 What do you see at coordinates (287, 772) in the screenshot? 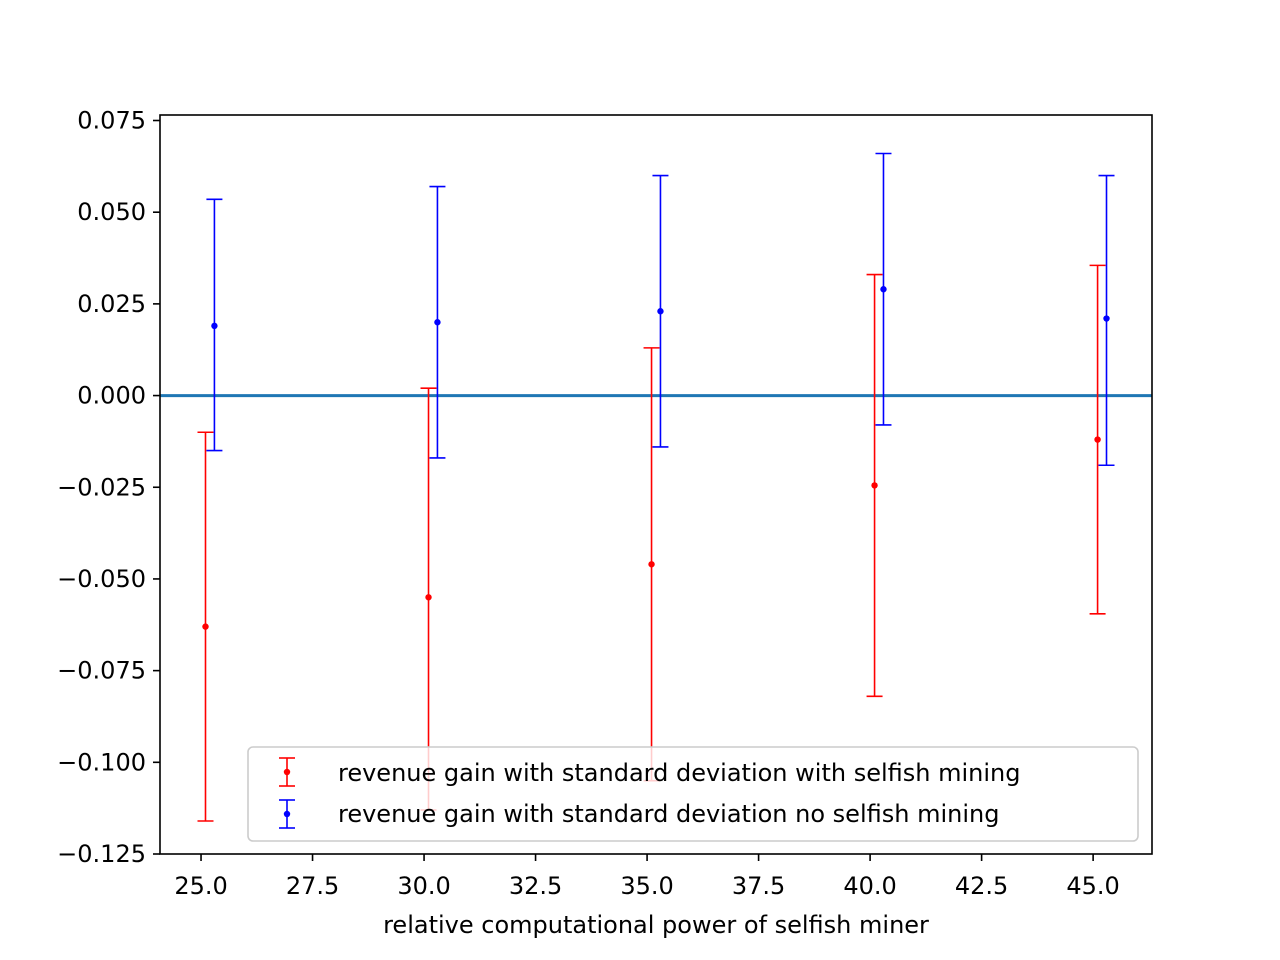
I see `legend-marker-selfish` at bounding box center [287, 772].